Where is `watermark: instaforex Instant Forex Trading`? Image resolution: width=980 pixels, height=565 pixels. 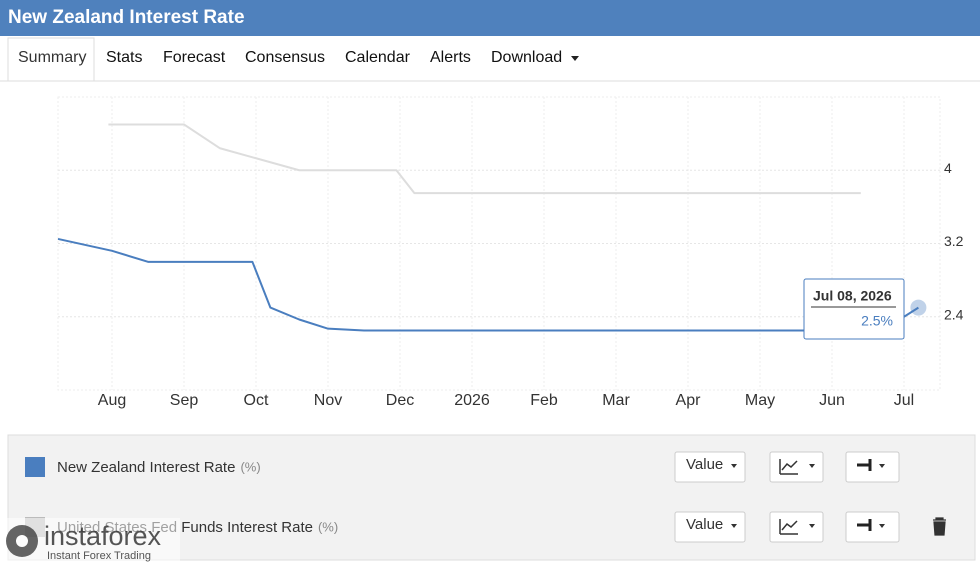 watermark: instaforex Instant Forex Trading is located at coordinates (90, 541).